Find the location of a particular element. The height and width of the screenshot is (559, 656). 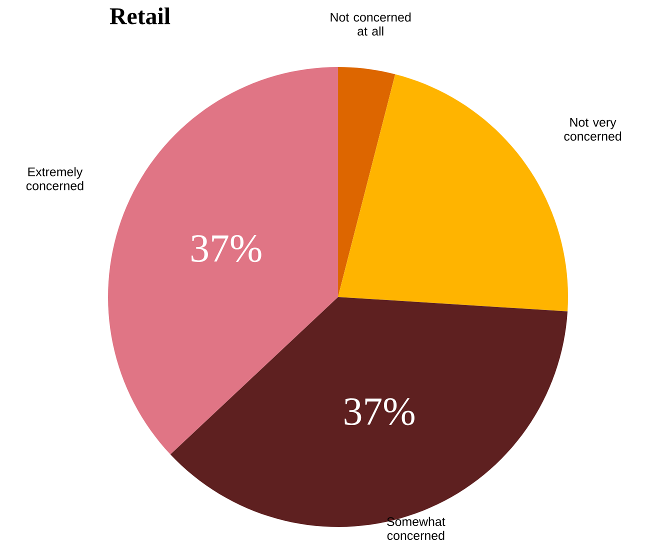

slice-label: Extremely concerned is located at coordinates (55, 178).